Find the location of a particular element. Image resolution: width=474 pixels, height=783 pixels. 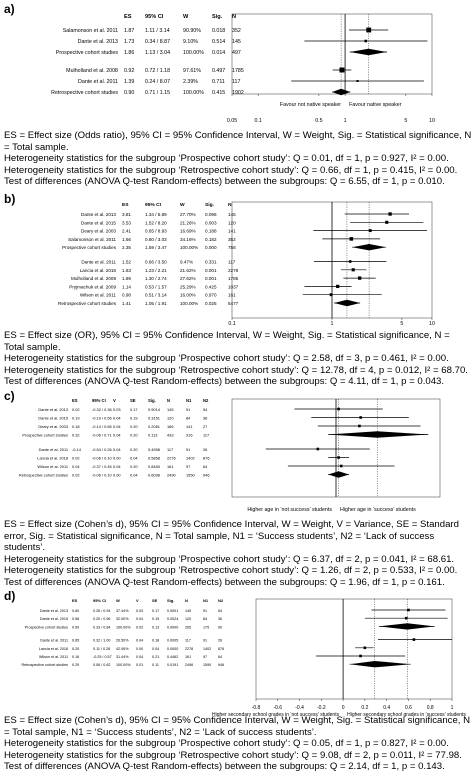

table-cell: 0.6098 is located at coordinates (154, 475).